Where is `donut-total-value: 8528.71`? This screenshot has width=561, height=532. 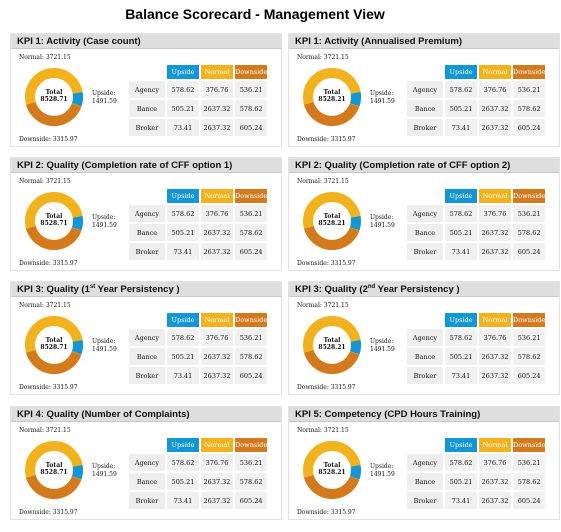 donut-total-value: 8528.71 is located at coordinates (54, 472).